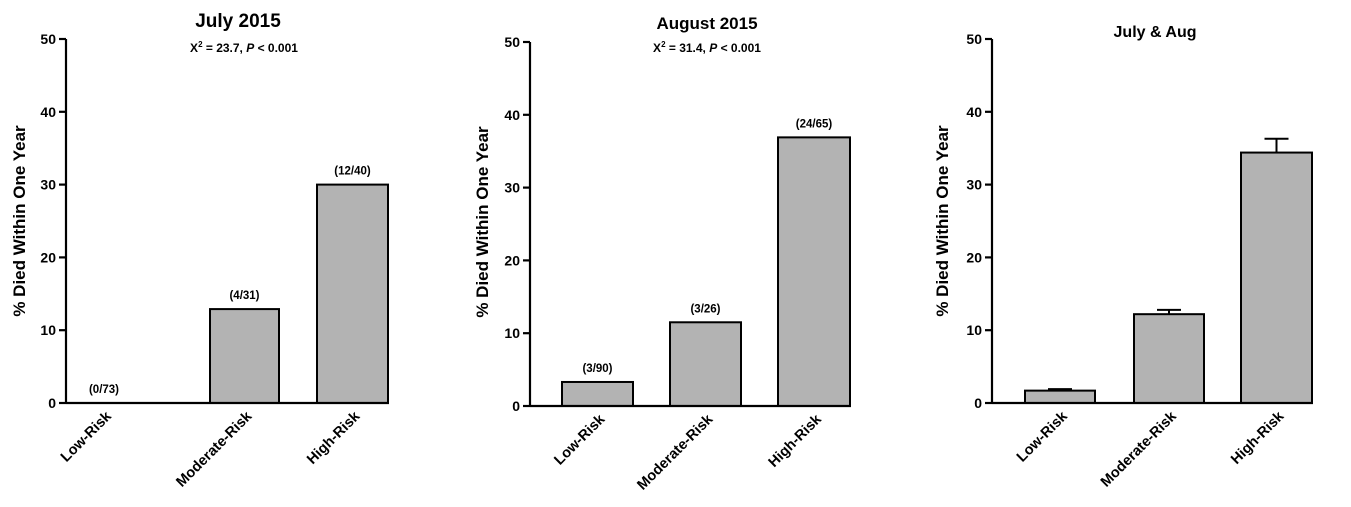  What do you see at coordinates (104, 390) in the screenshot?
I see `data-label: (0/73)` at bounding box center [104, 390].